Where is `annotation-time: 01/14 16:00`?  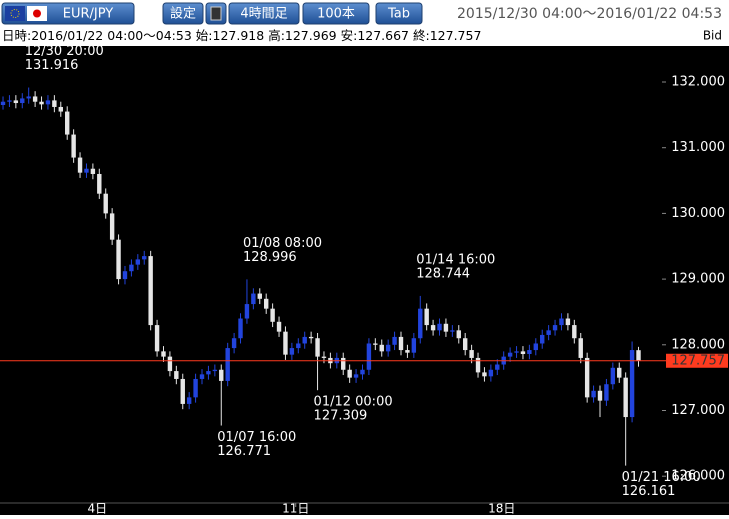 annotation-time: 01/14 16:00 is located at coordinates (455, 259).